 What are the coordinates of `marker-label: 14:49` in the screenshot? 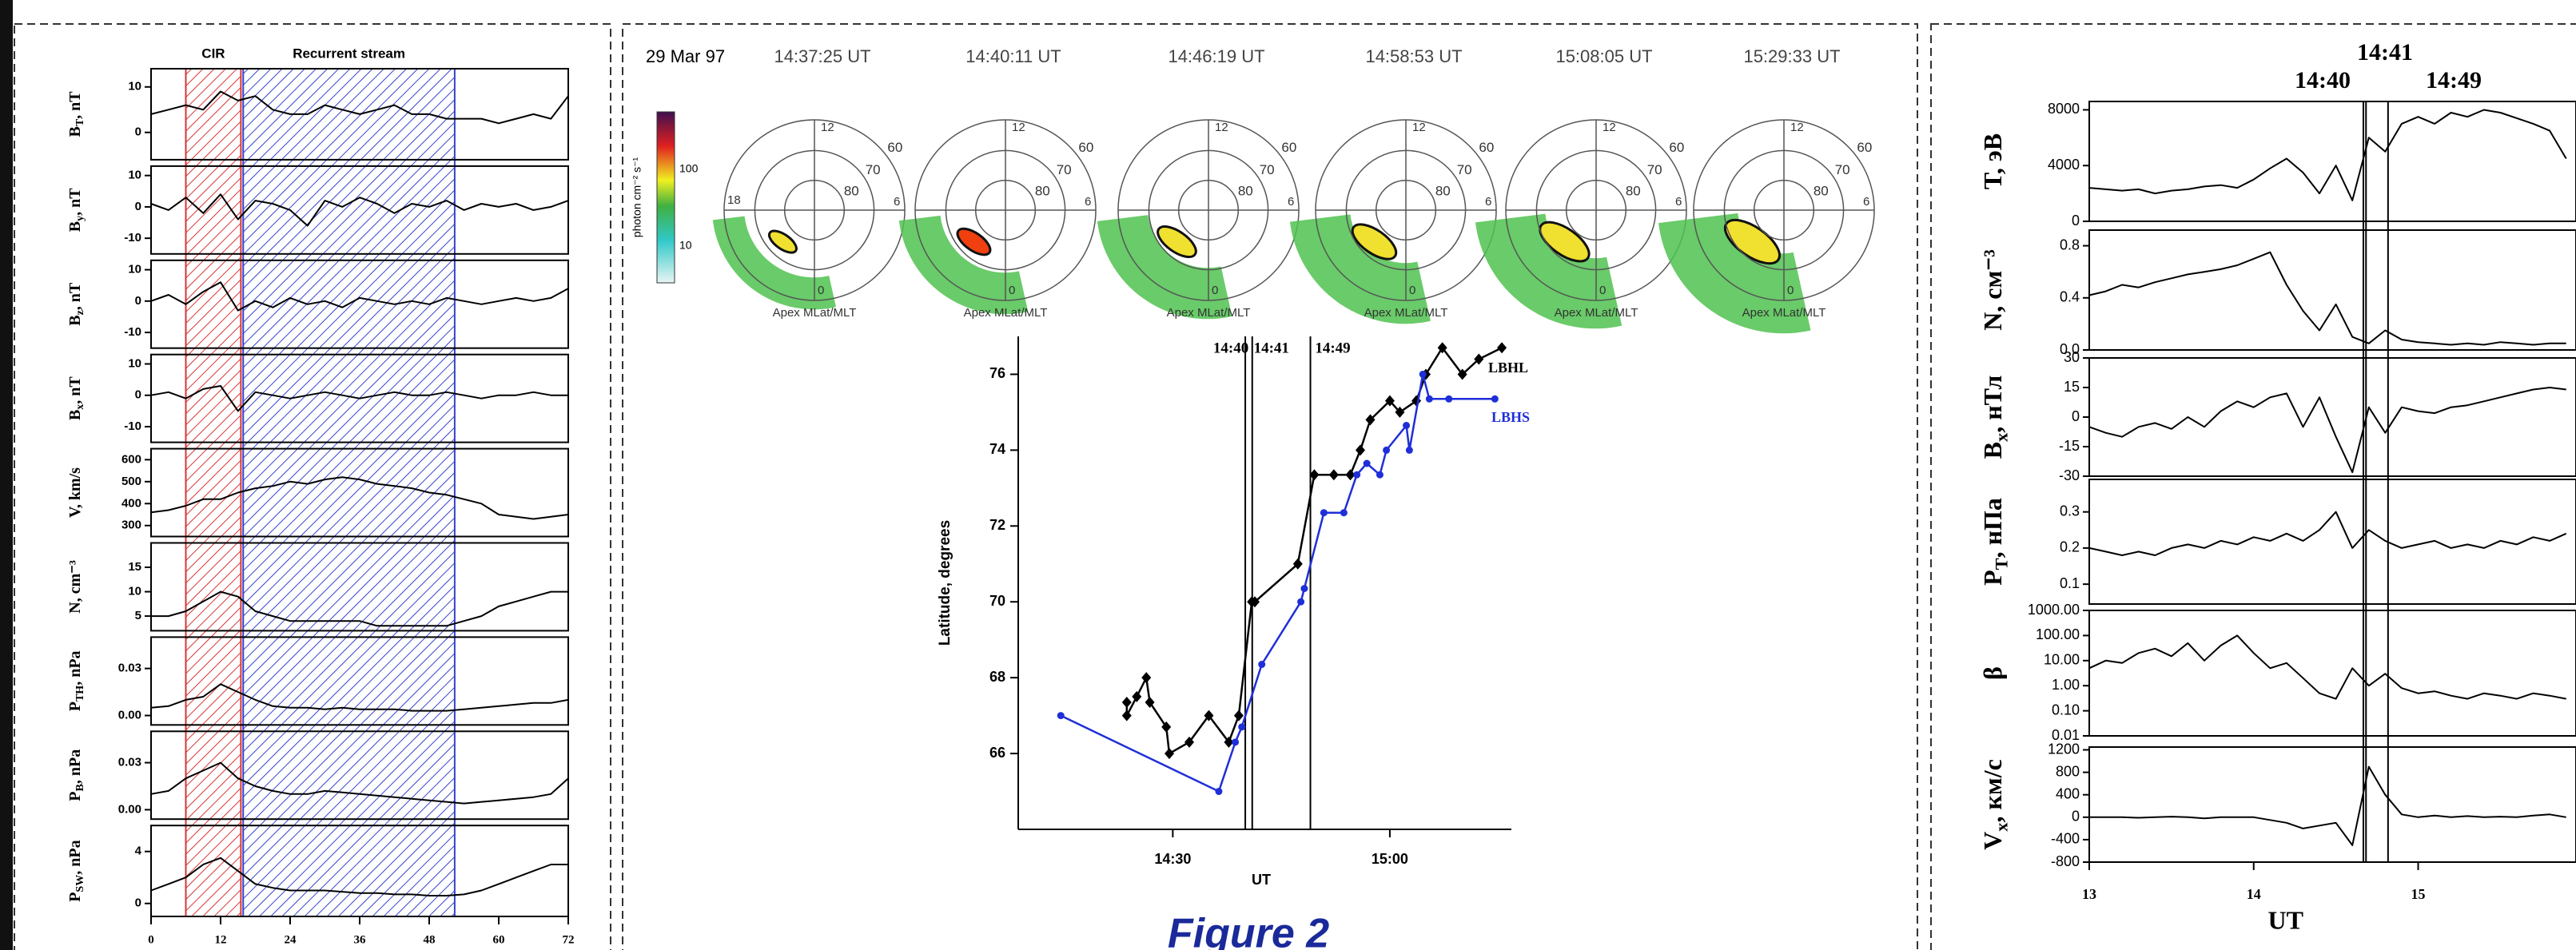 It's located at (2454, 80).